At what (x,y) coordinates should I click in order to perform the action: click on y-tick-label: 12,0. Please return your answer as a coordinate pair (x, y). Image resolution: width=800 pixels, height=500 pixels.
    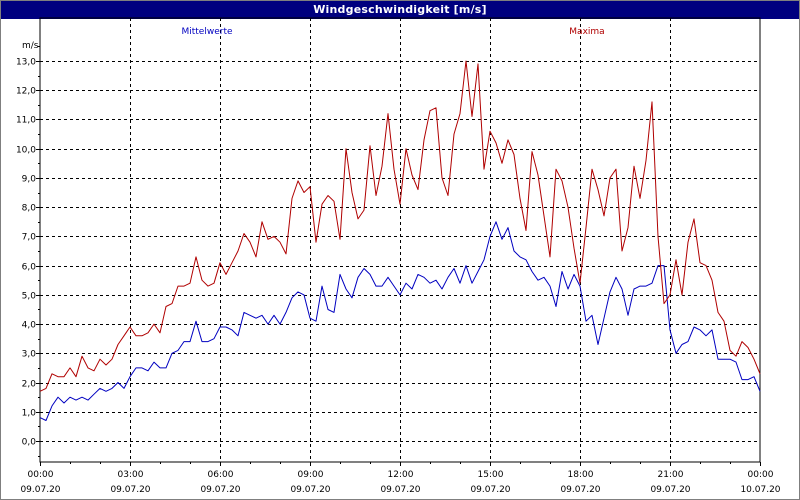
    Looking at the image, I should click on (26, 92).